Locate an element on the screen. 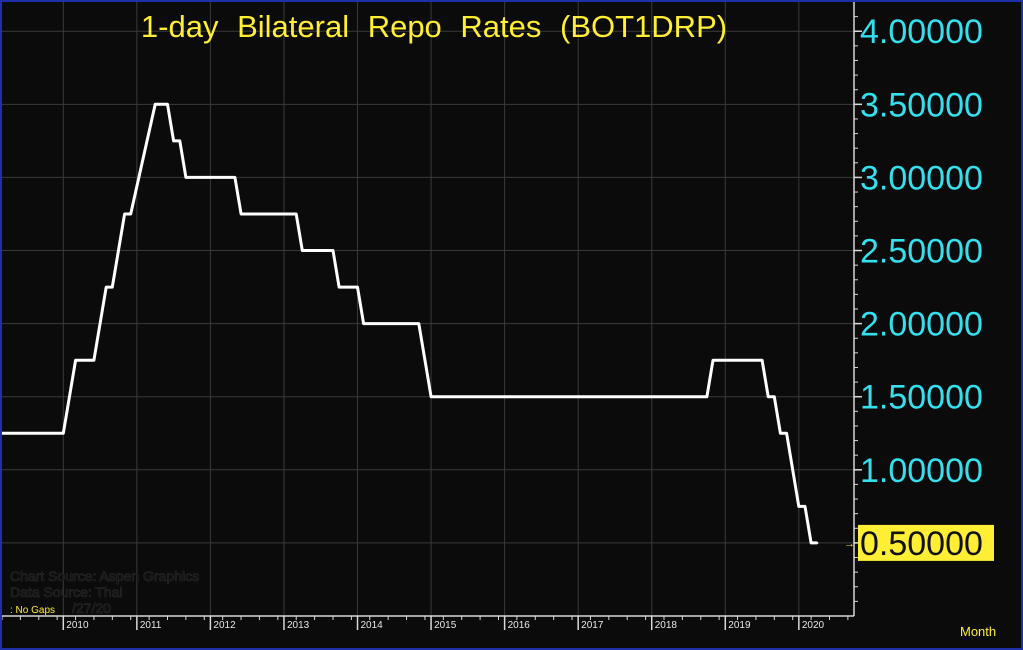 This screenshot has width=1023, height=650. y-tick-label: 1.00000 is located at coordinates (921, 471).